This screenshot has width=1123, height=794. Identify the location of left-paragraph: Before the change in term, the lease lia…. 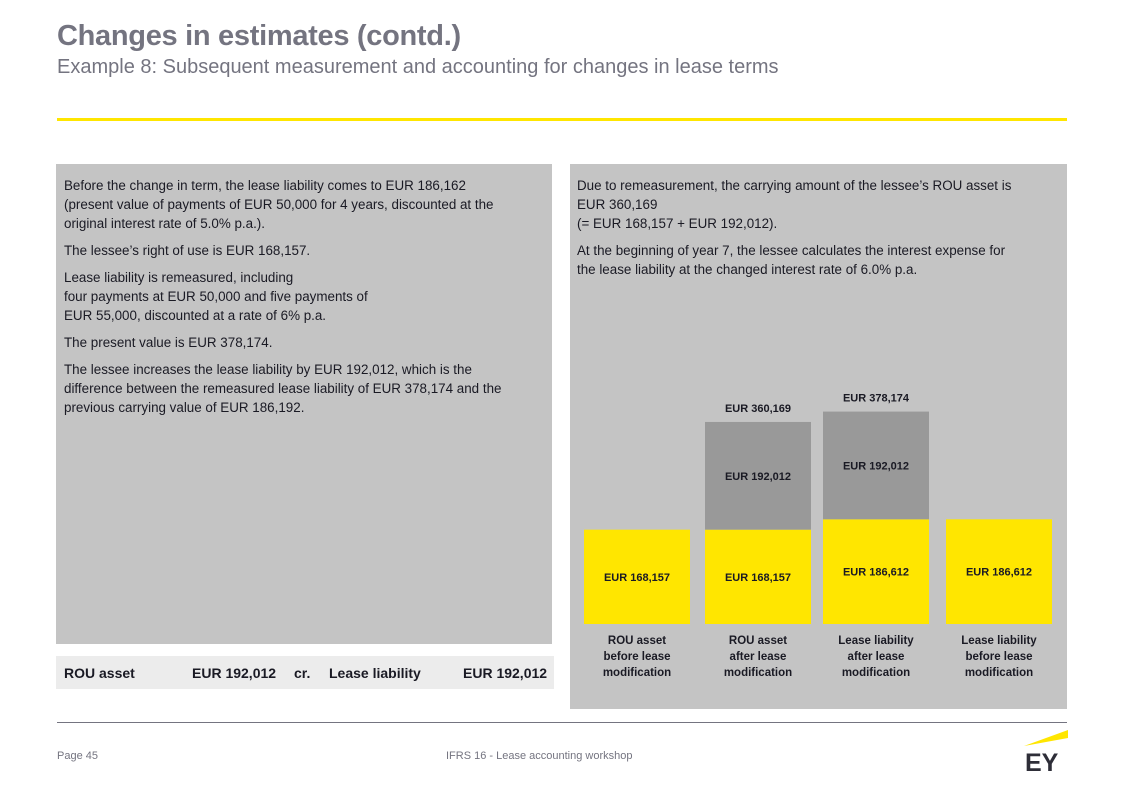
(304, 204).